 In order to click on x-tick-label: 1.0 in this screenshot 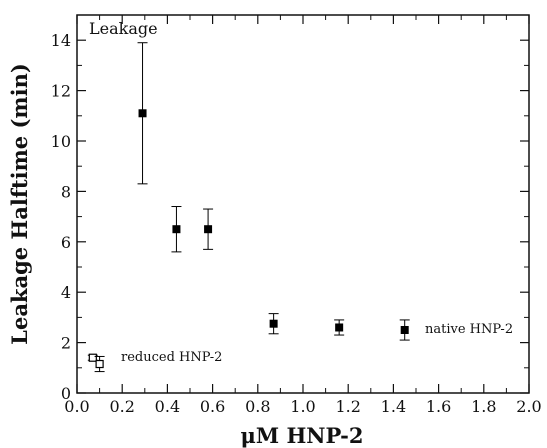, I will do `click(302, 406)`.